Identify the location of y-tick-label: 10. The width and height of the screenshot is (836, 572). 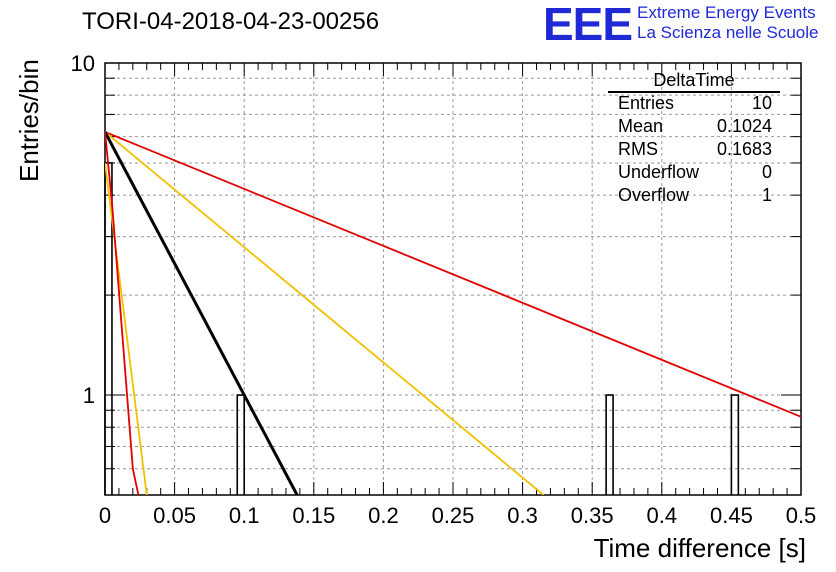
(83, 63).